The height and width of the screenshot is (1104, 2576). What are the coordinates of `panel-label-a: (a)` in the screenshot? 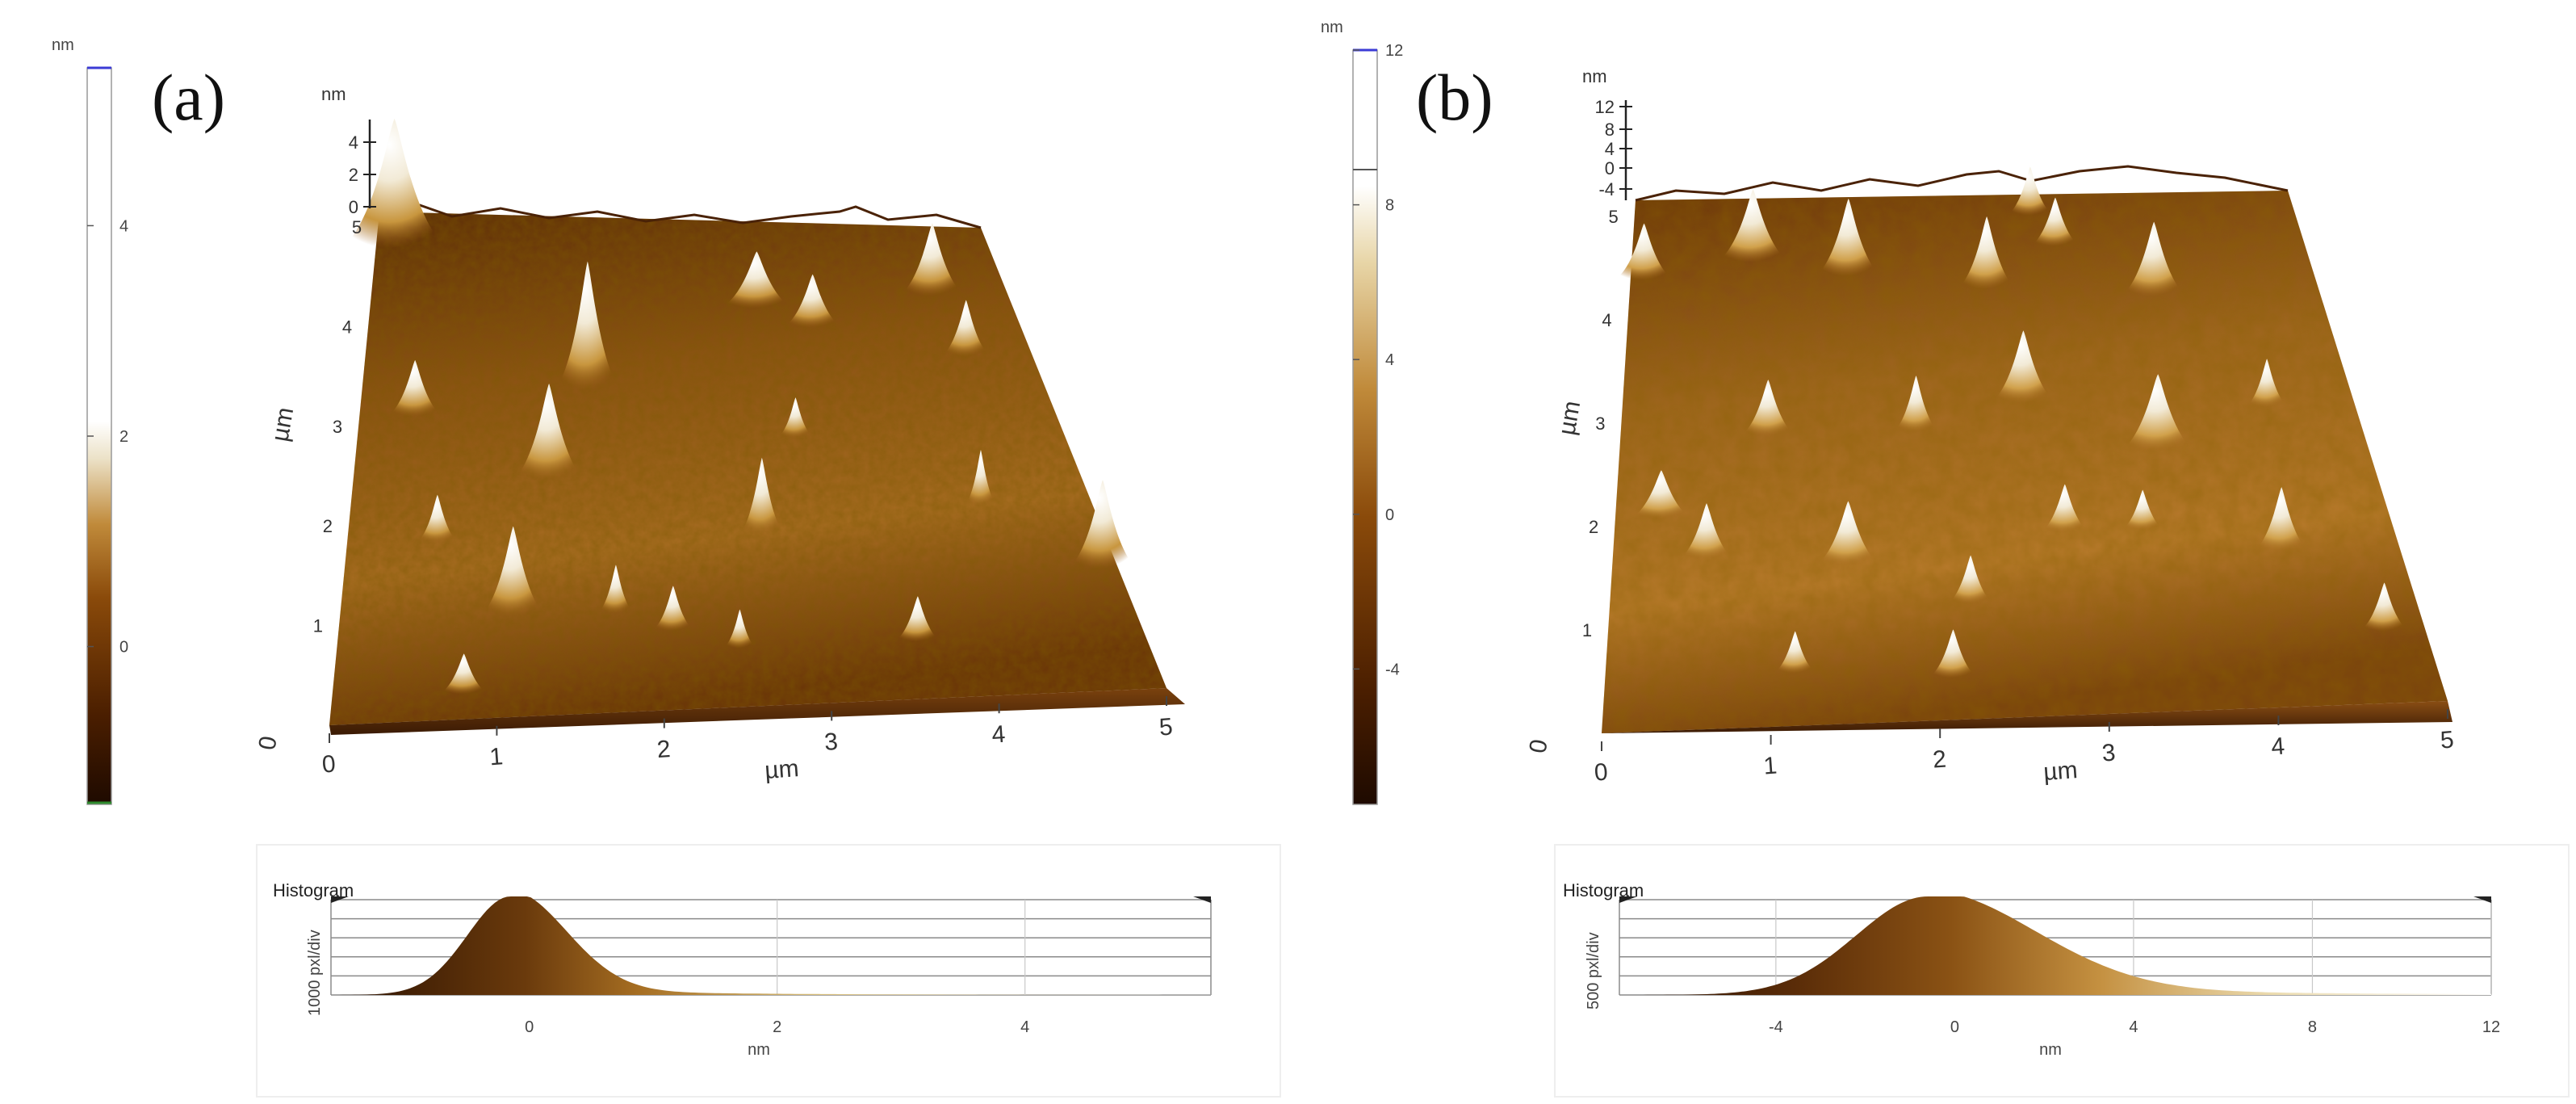 It's located at (188, 97).